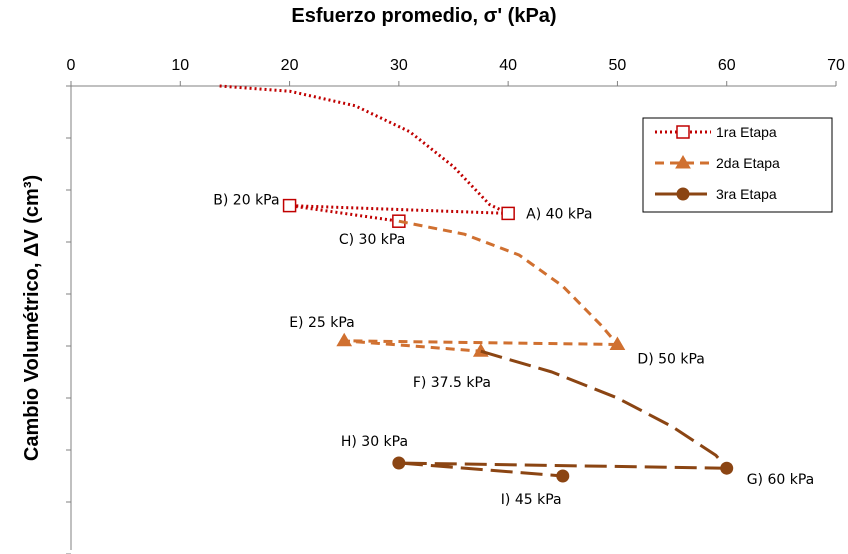  I want to click on point-label: A) 40 kPa, so click(559, 214).